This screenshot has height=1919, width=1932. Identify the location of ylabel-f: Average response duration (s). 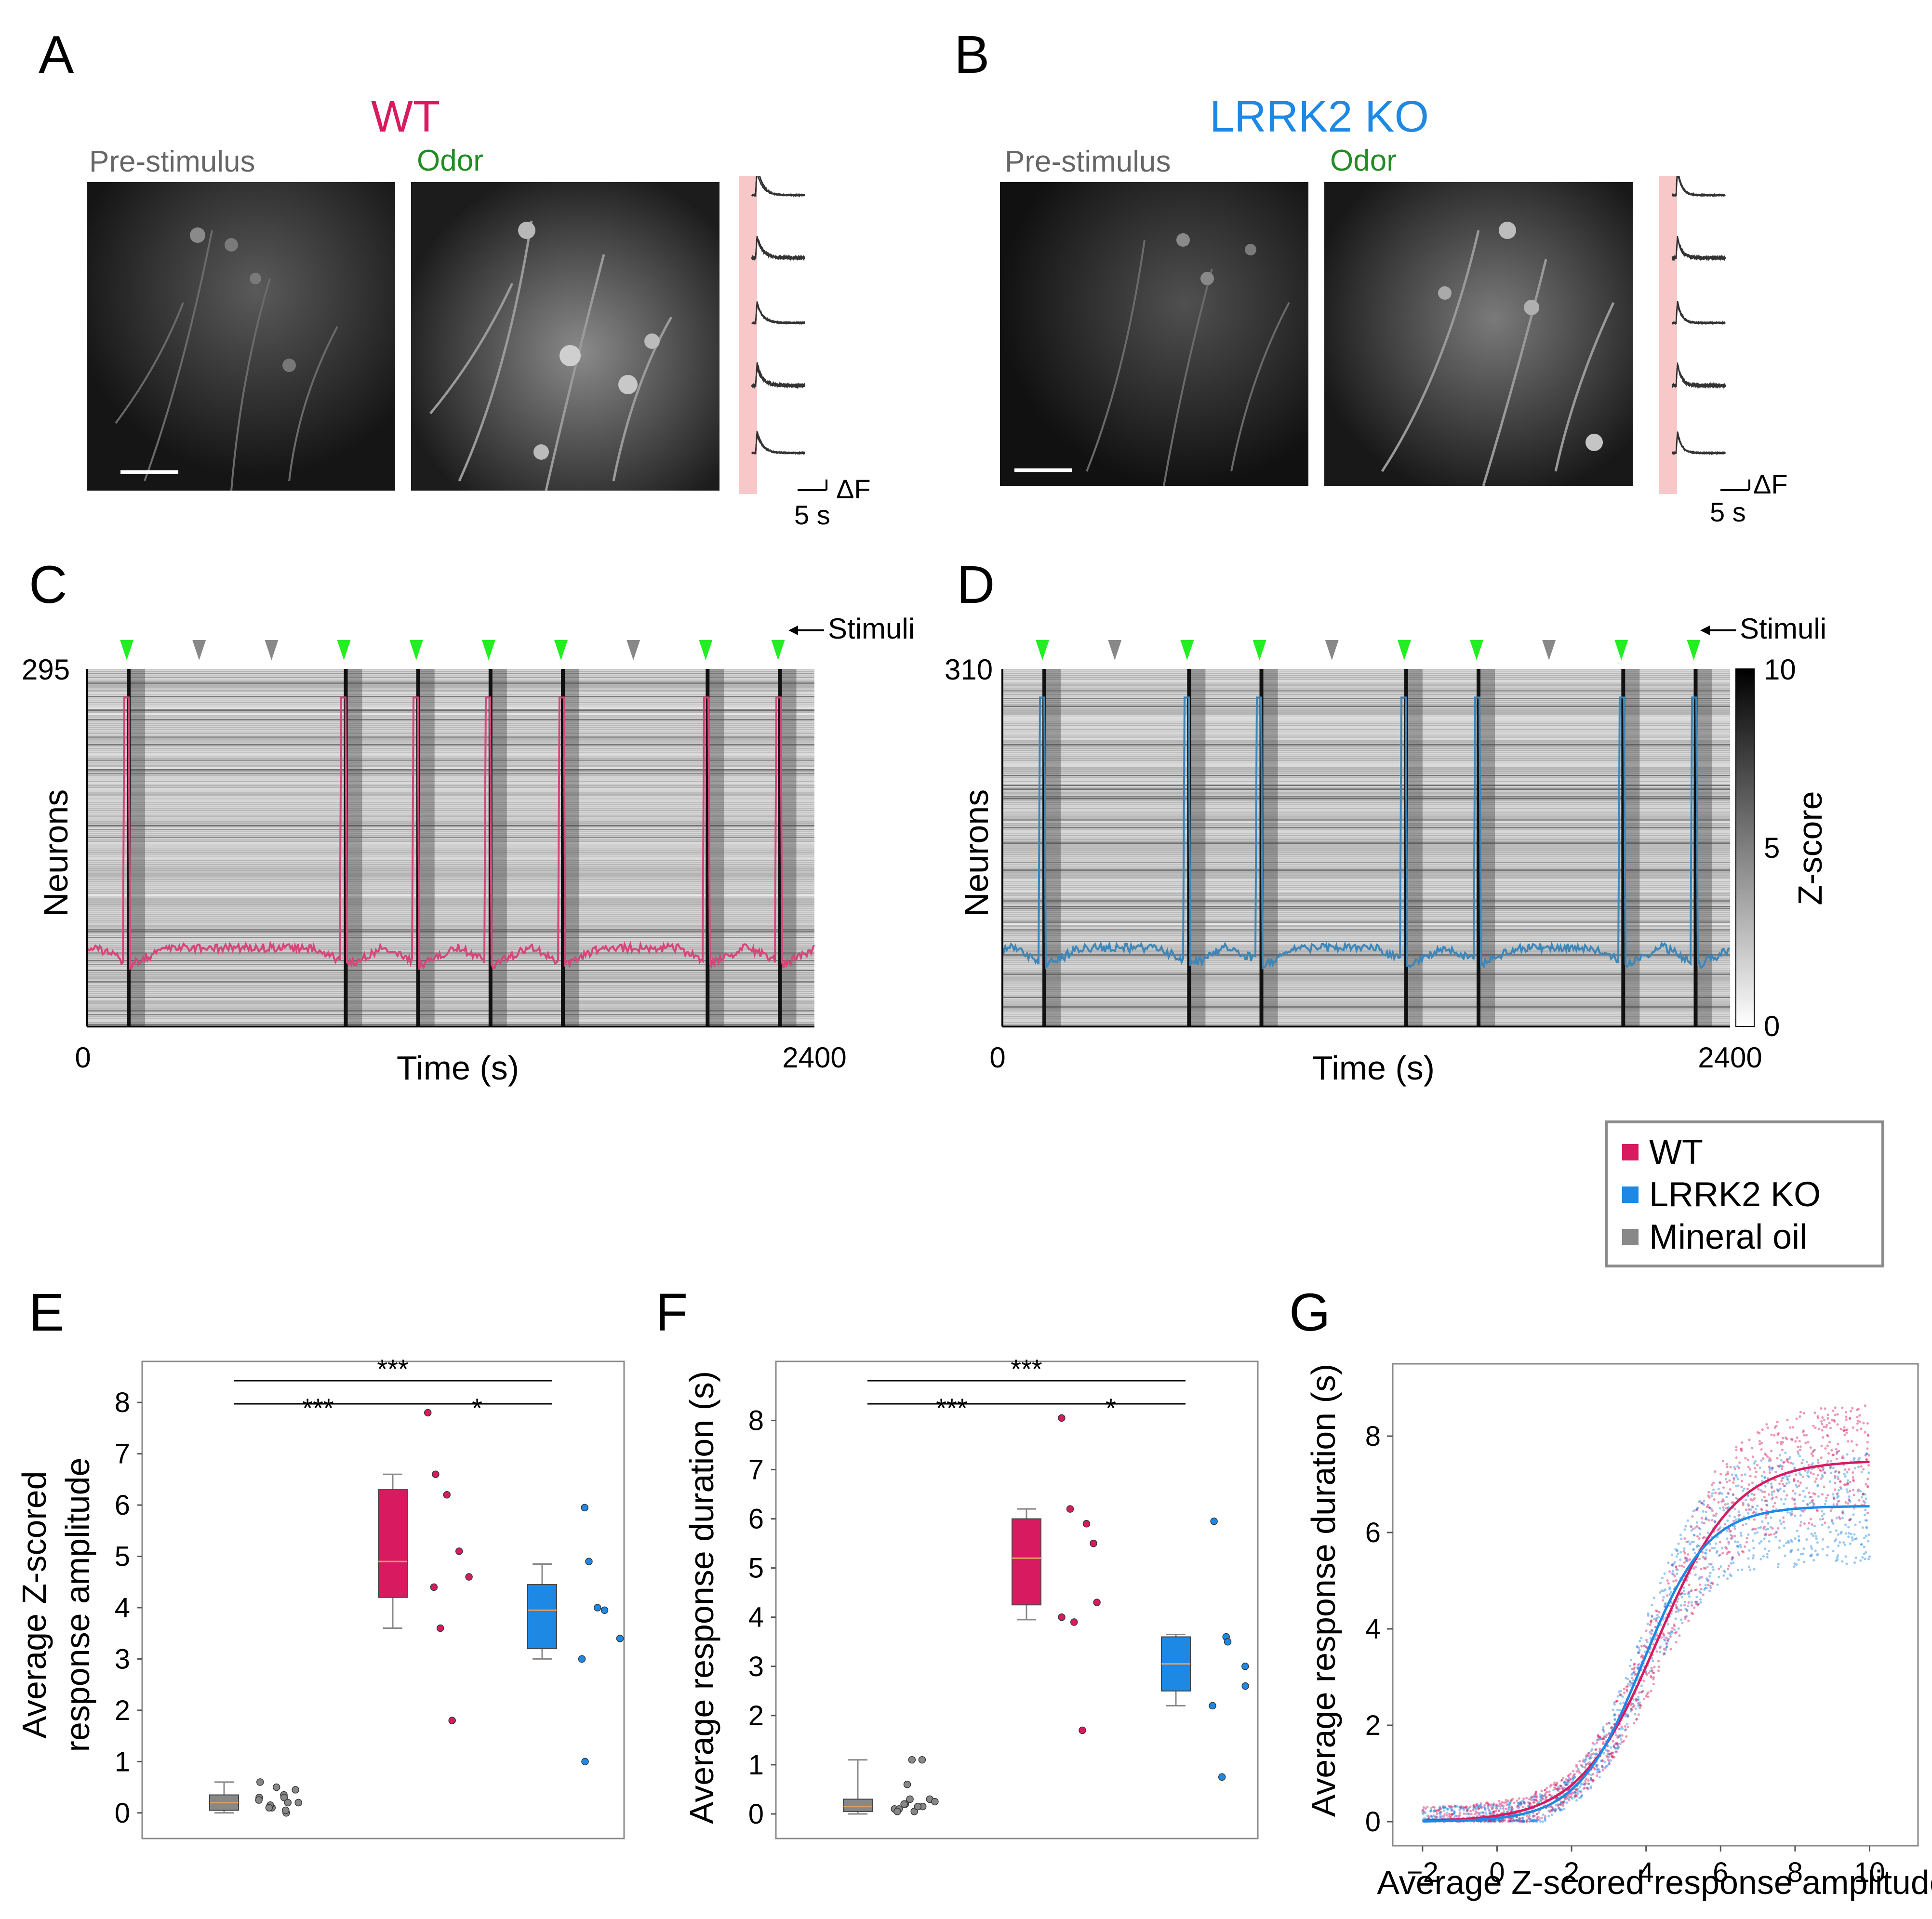
(701, 1598).